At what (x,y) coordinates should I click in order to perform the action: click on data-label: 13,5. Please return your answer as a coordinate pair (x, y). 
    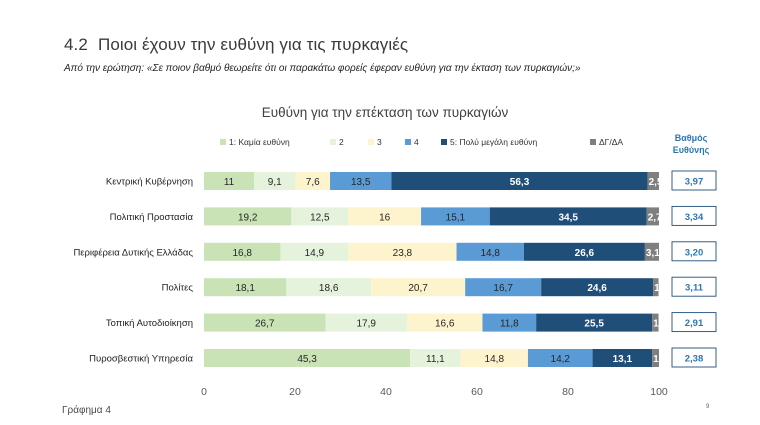
    Looking at the image, I should click on (361, 182).